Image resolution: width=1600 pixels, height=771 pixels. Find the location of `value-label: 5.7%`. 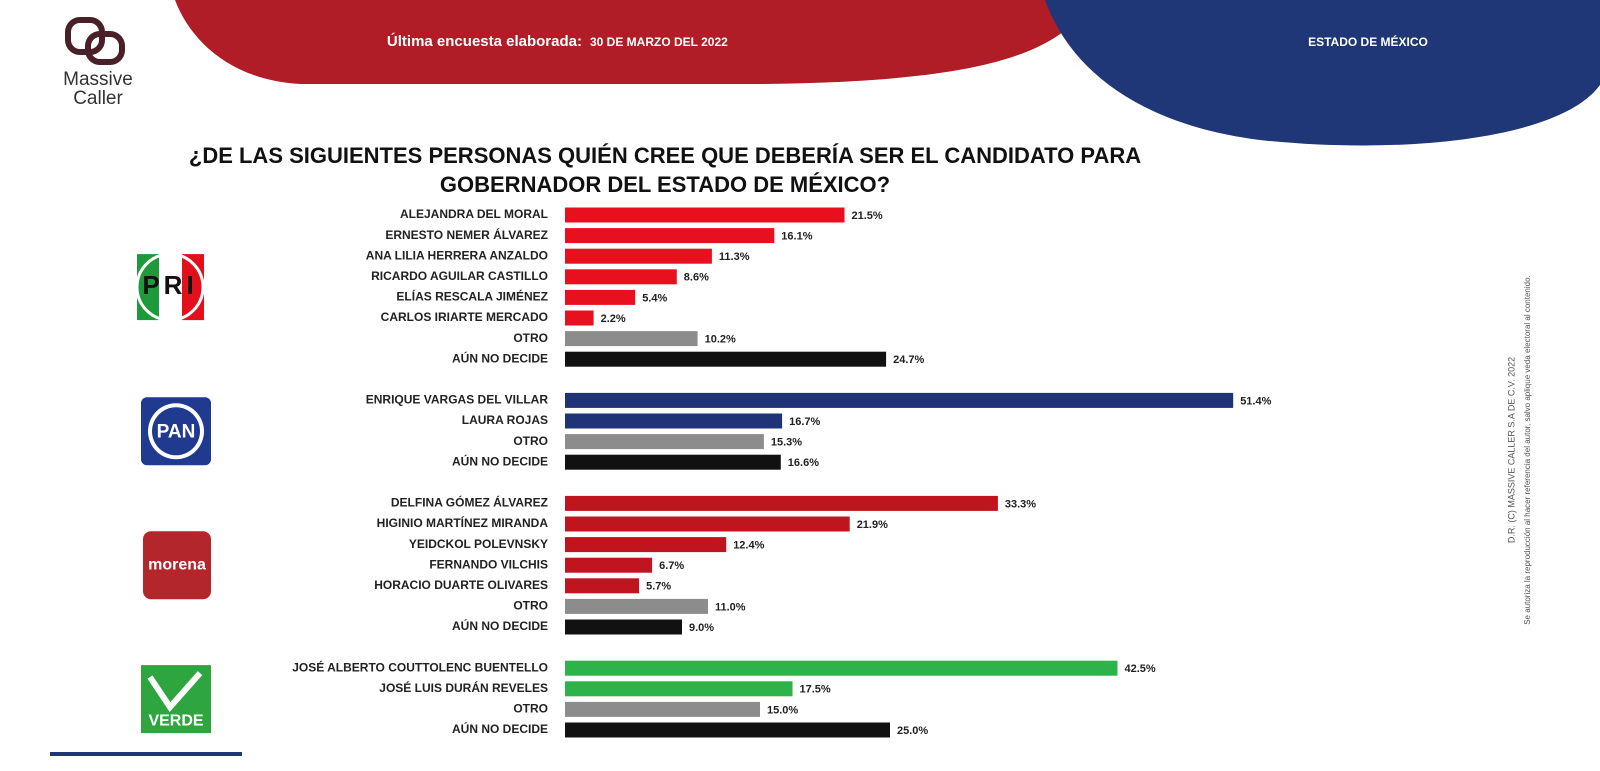

value-label: 5.7% is located at coordinates (658, 587).